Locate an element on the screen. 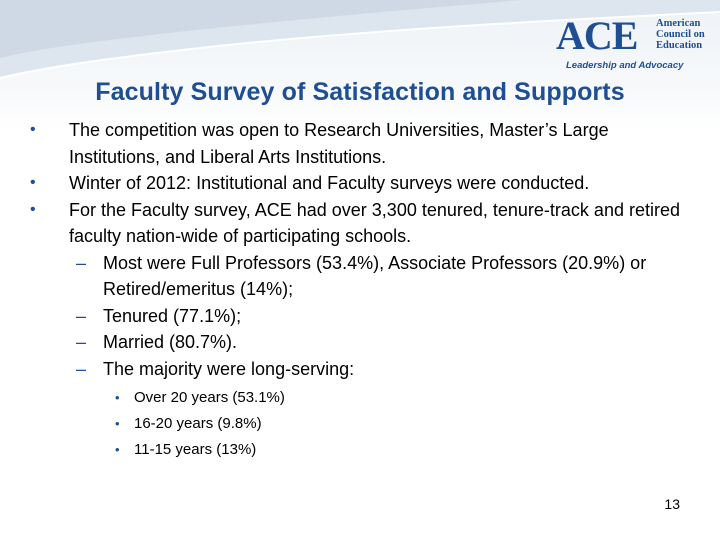  page-number: 13 is located at coordinates (672, 504).